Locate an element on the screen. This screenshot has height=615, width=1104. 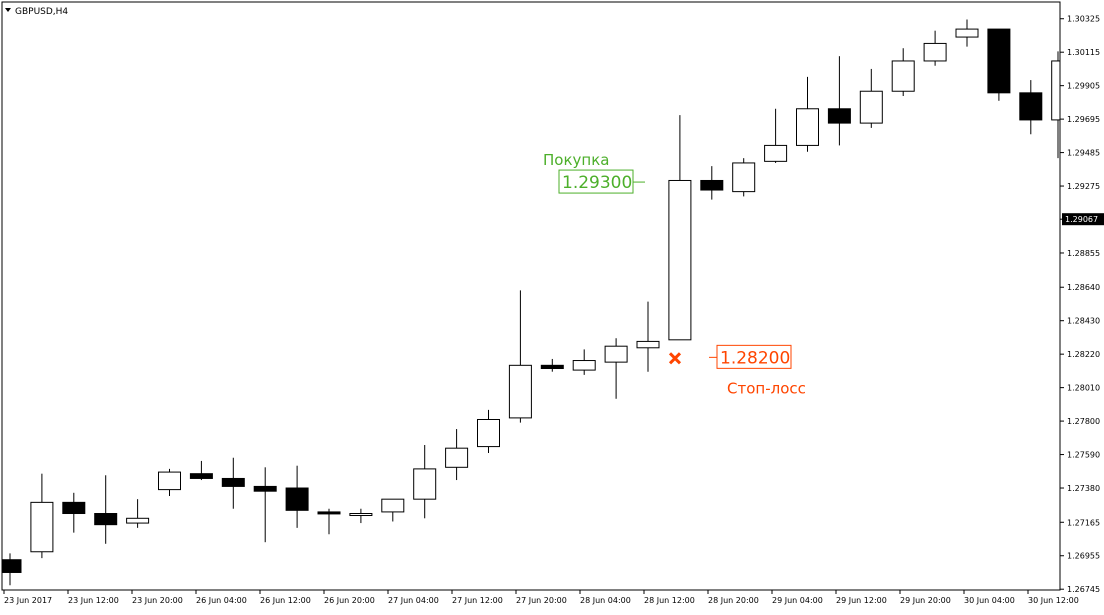
stop-price-label: 1.28200 is located at coordinates (755, 358).